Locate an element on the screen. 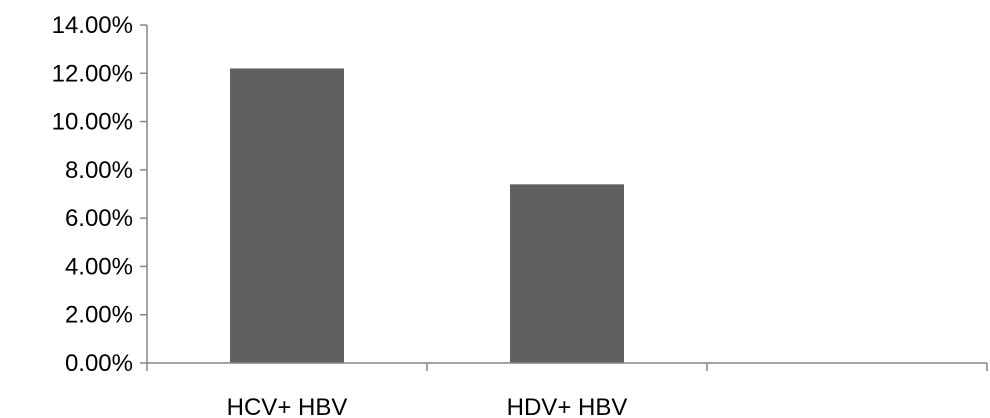 The height and width of the screenshot is (418, 990). x-tick-labels: HCV+ HBV HDV+ HBV is located at coordinates (427, 406).